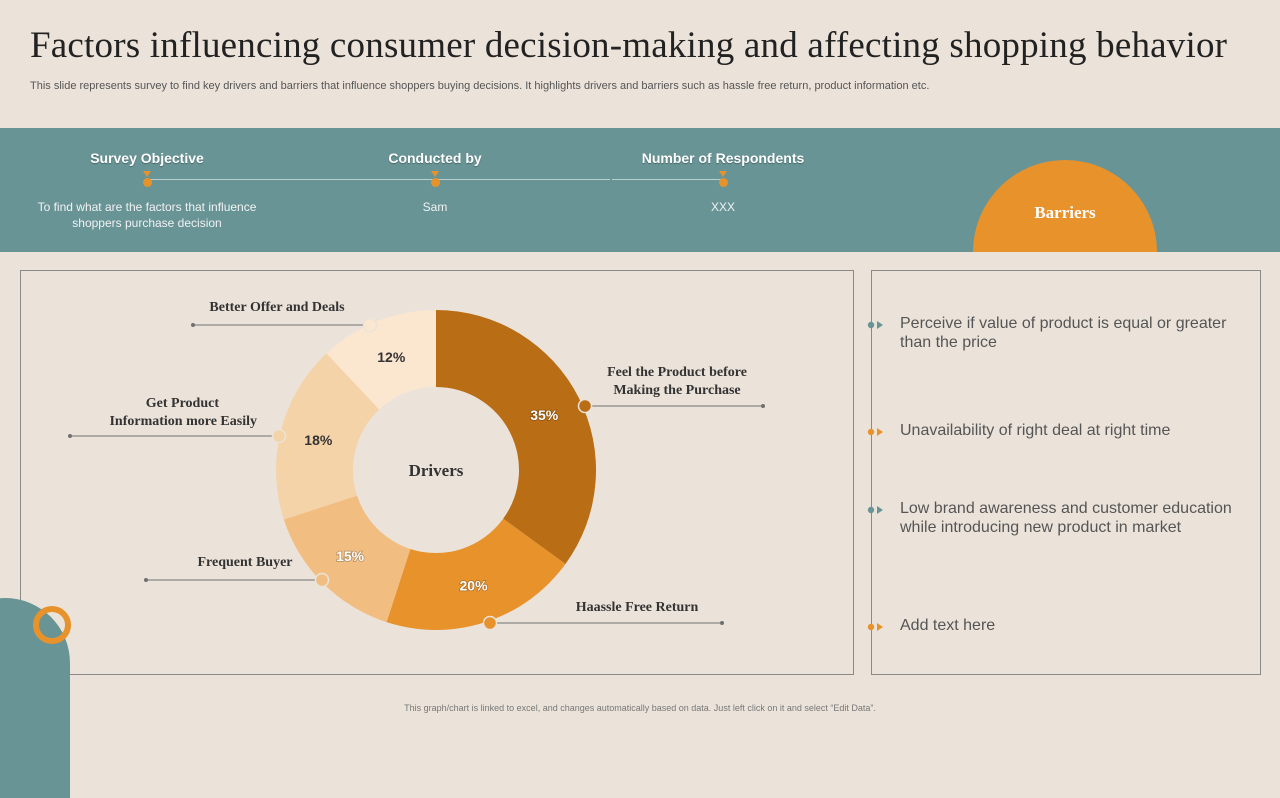 The width and height of the screenshot is (1280, 798). What do you see at coordinates (147, 158) in the screenshot?
I see `survey-objective-label: Survey Objective` at bounding box center [147, 158].